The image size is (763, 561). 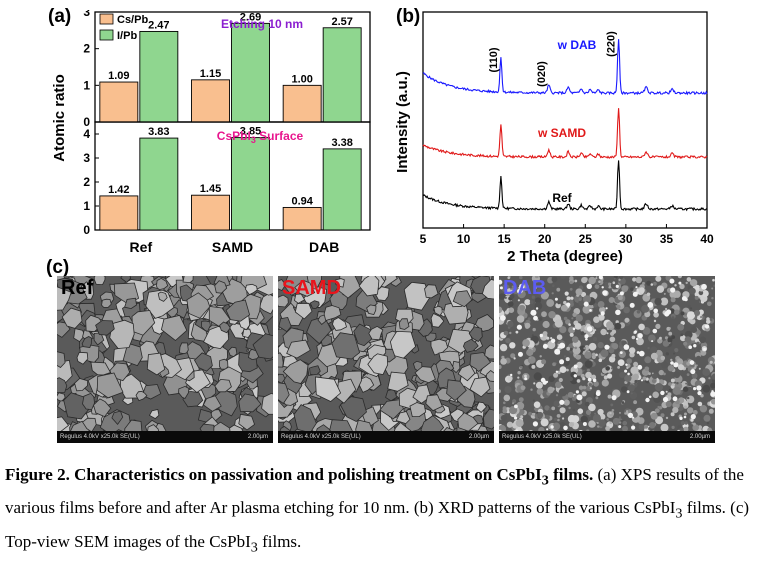 I want to click on a-x-category-label: Ref, so click(x=141, y=247).